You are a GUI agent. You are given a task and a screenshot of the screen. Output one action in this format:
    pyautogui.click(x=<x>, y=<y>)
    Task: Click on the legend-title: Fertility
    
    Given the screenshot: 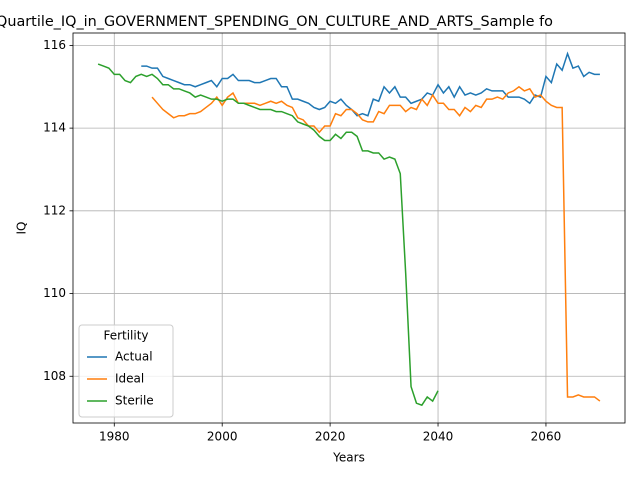 What is the action you would take?
    pyautogui.click(x=125, y=336)
    